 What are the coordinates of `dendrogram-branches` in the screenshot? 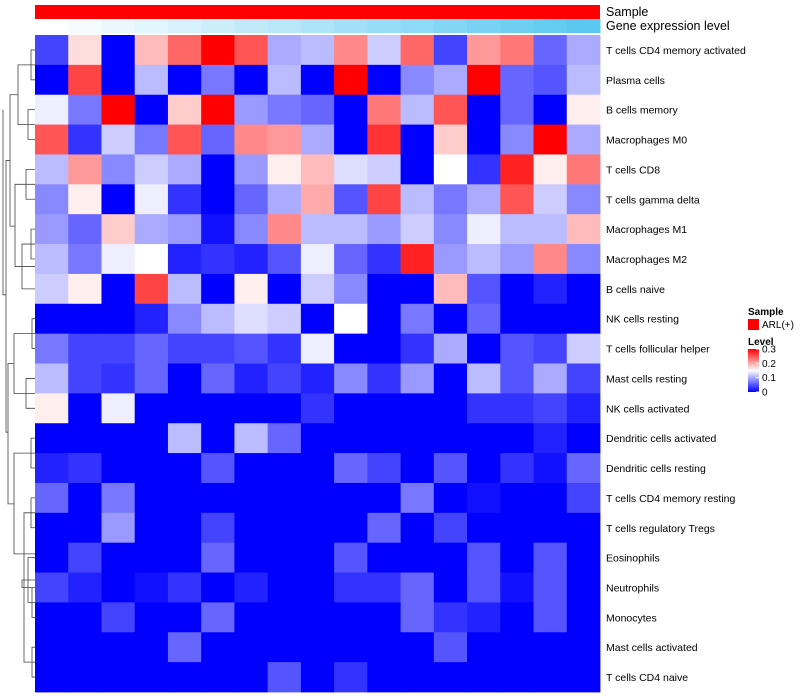 It's located at (18, 363).